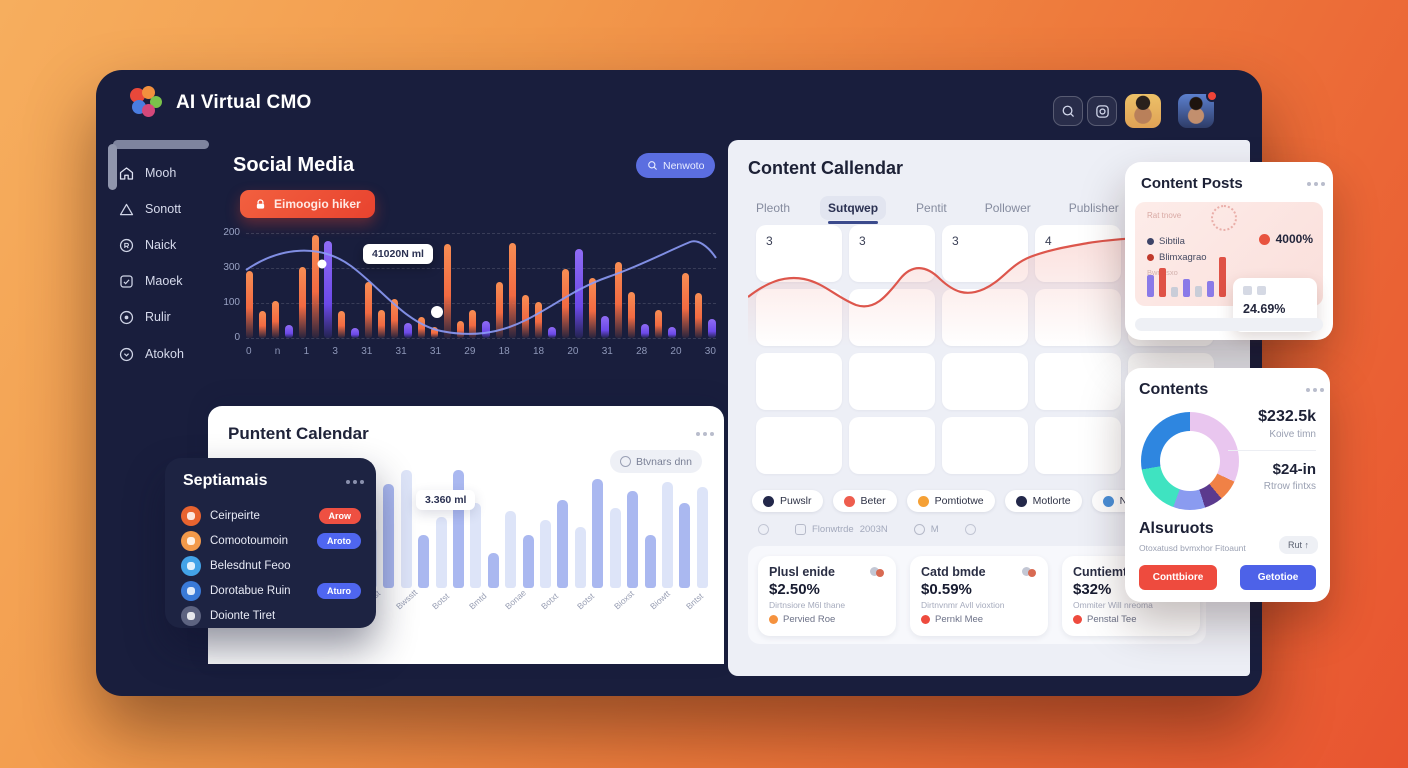 The height and width of the screenshot is (768, 1408). I want to click on stat-label: Rtrow fintxs, so click(1289, 486).